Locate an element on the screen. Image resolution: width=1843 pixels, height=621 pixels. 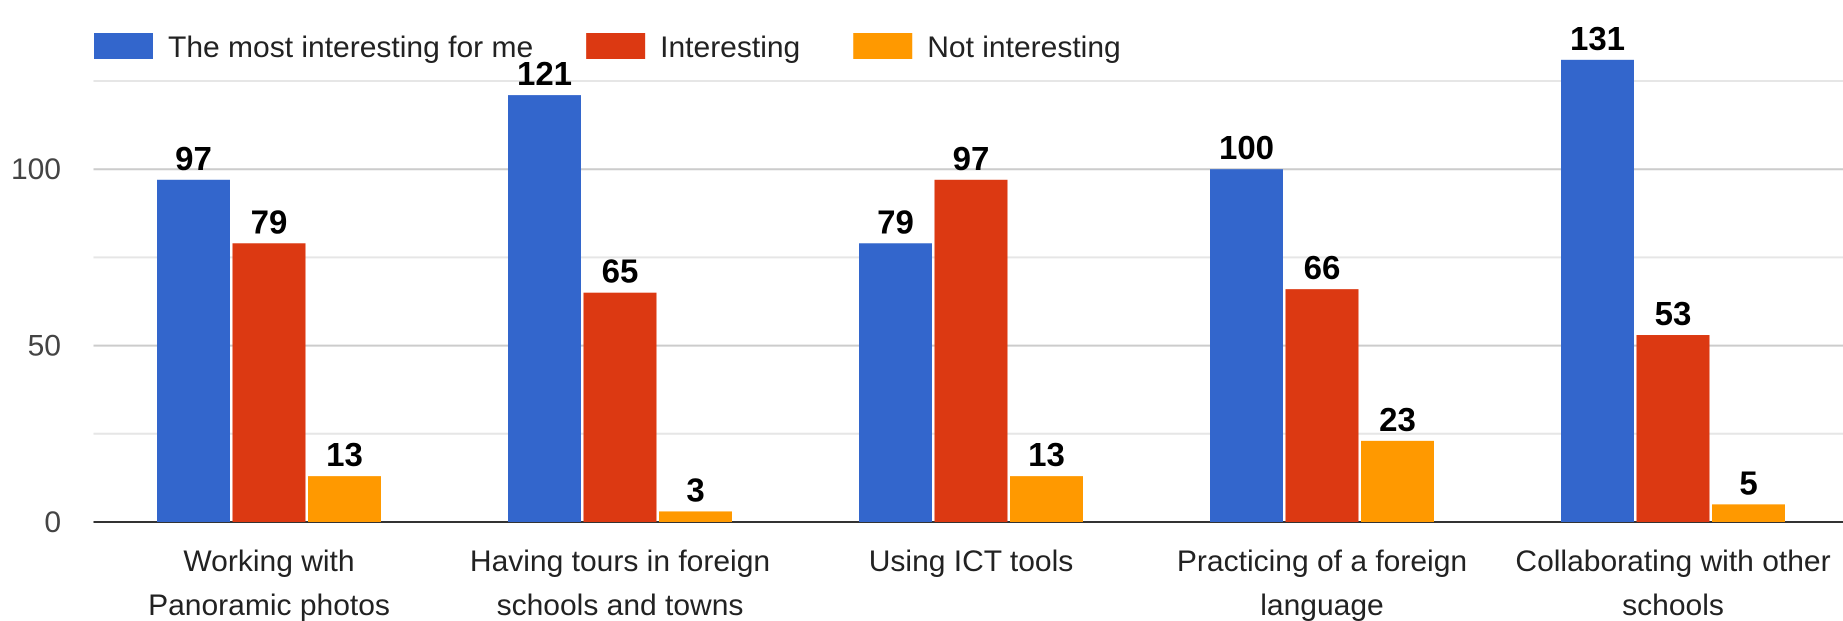
x-tick-label: Having tours in foreign schools and towns is located at coordinates (620, 583).